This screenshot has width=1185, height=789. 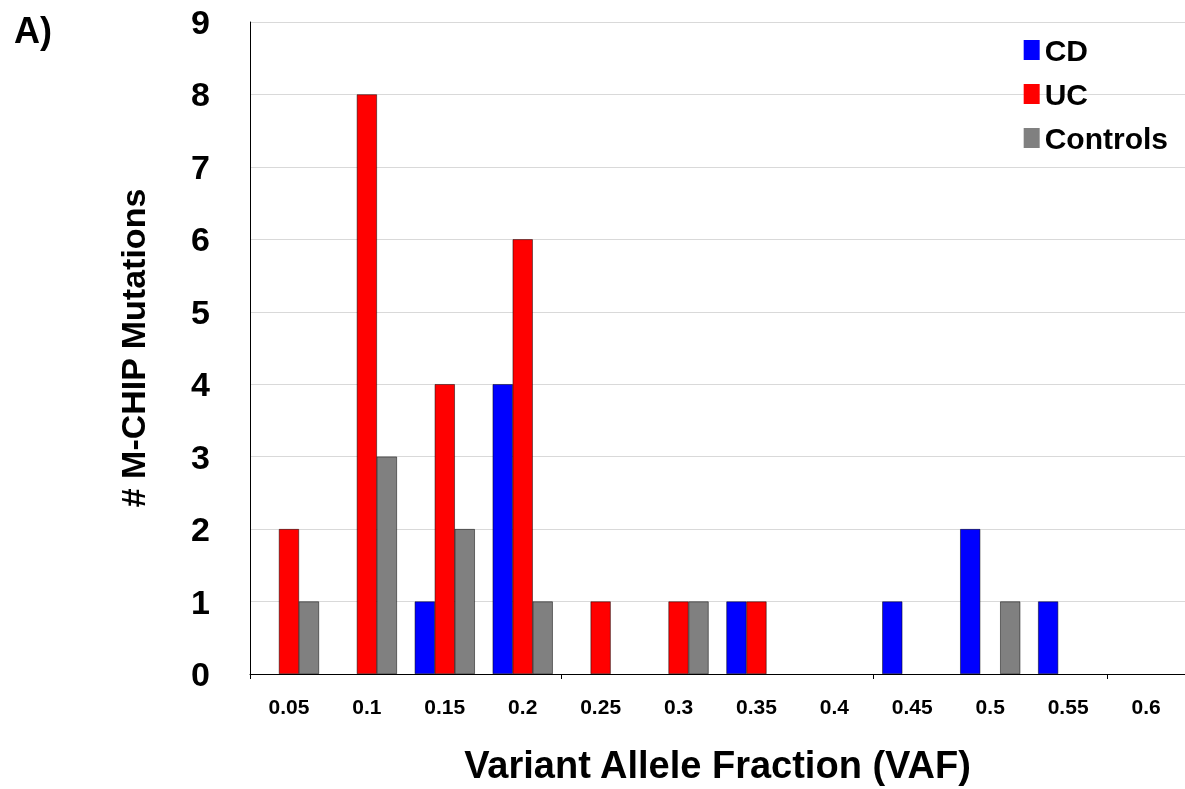 I want to click on y-tick-label: 8, so click(x=200, y=94).